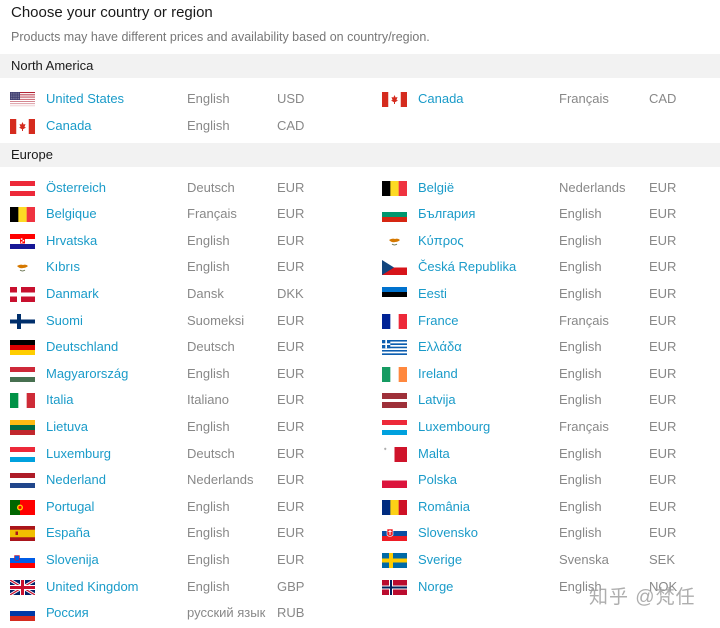 The image size is (720, 628). What do you see at coordinates (190, 532) in the screenshot?
I see `region-entry: España English EUR` at bounding box center [190, 532].